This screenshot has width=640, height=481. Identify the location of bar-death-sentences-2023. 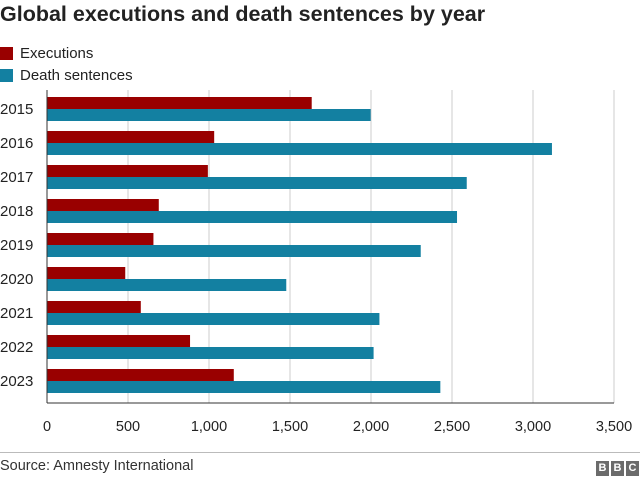
(244, 387).